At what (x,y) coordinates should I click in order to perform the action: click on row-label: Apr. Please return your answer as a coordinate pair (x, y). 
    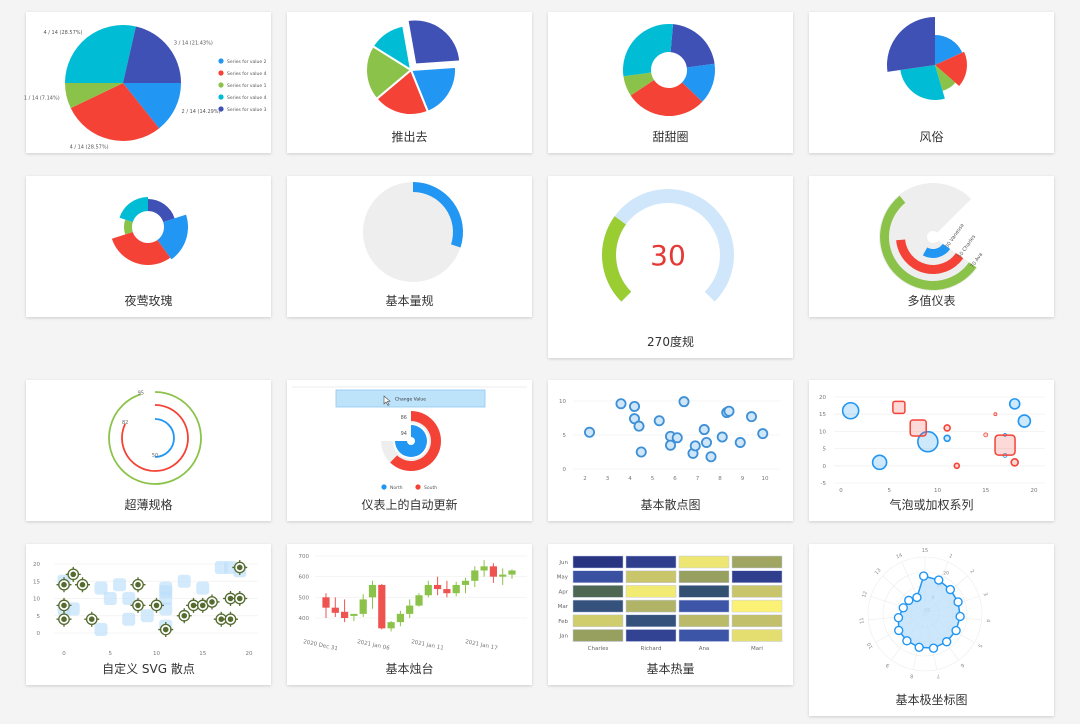
    Looking at the image, I should click on (563, 592).